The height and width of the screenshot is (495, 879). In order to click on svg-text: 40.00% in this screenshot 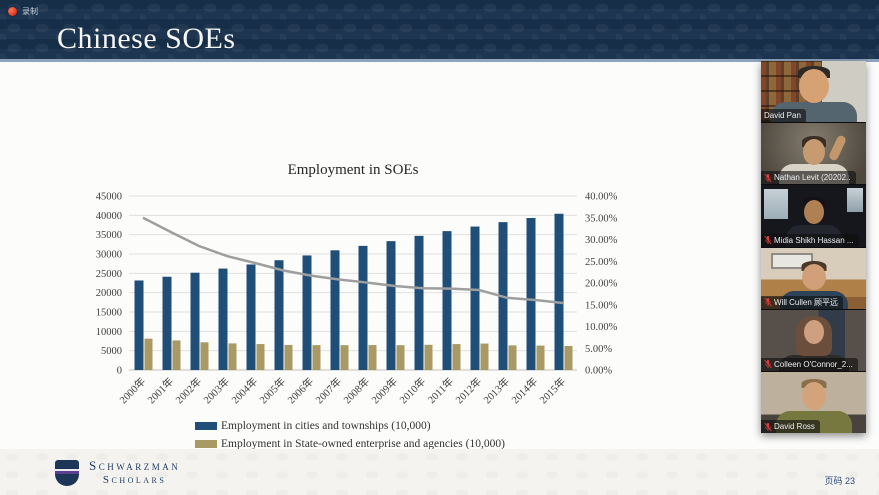, I will do `click(601, 197)`.